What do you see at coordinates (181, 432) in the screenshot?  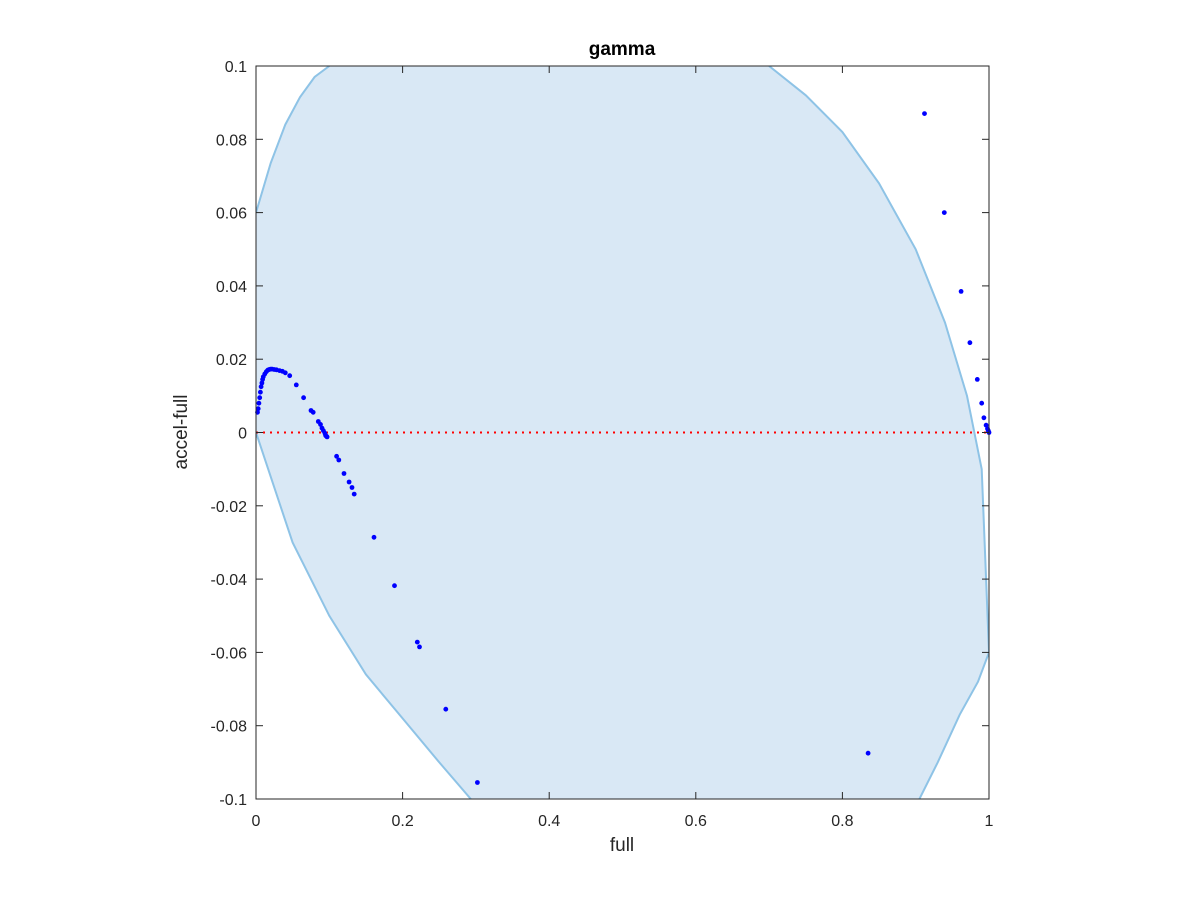 I see `y-axis-label: accel-full` at bounding box center [181, 432].